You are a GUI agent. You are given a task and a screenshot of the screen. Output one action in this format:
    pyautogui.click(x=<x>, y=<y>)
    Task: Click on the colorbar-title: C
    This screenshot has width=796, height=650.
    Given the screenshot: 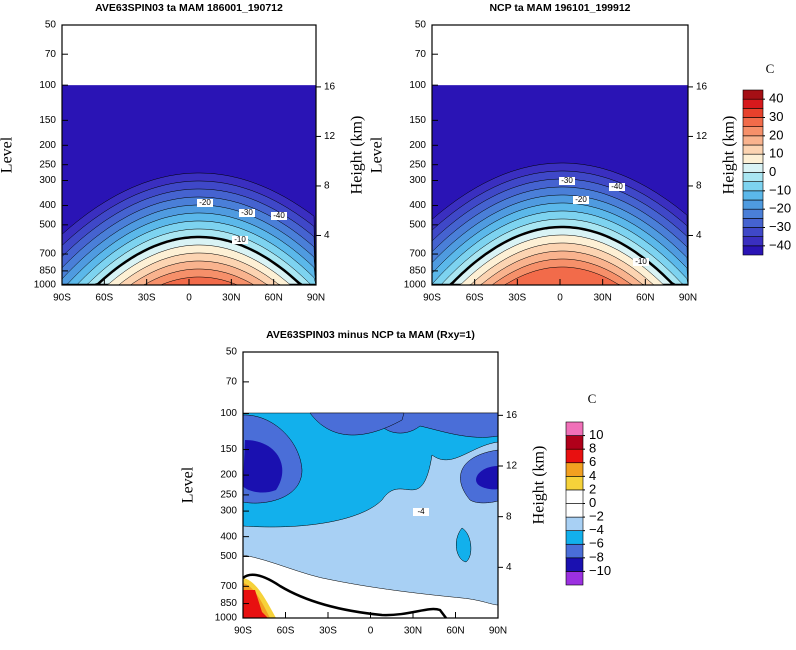 What is the action you would take?
    pyautogui.click(x=770, y=68)
    